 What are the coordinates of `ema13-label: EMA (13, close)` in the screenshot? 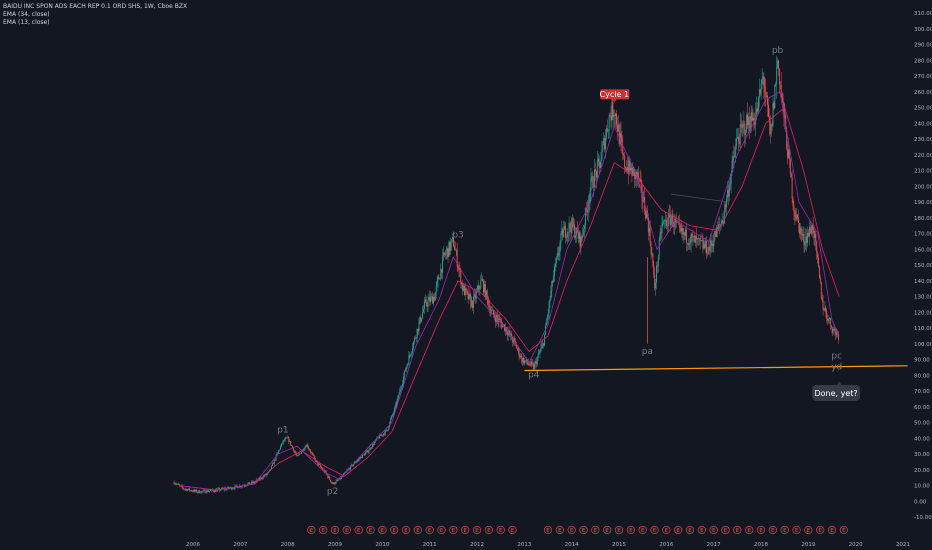 It's located at (26, 22).